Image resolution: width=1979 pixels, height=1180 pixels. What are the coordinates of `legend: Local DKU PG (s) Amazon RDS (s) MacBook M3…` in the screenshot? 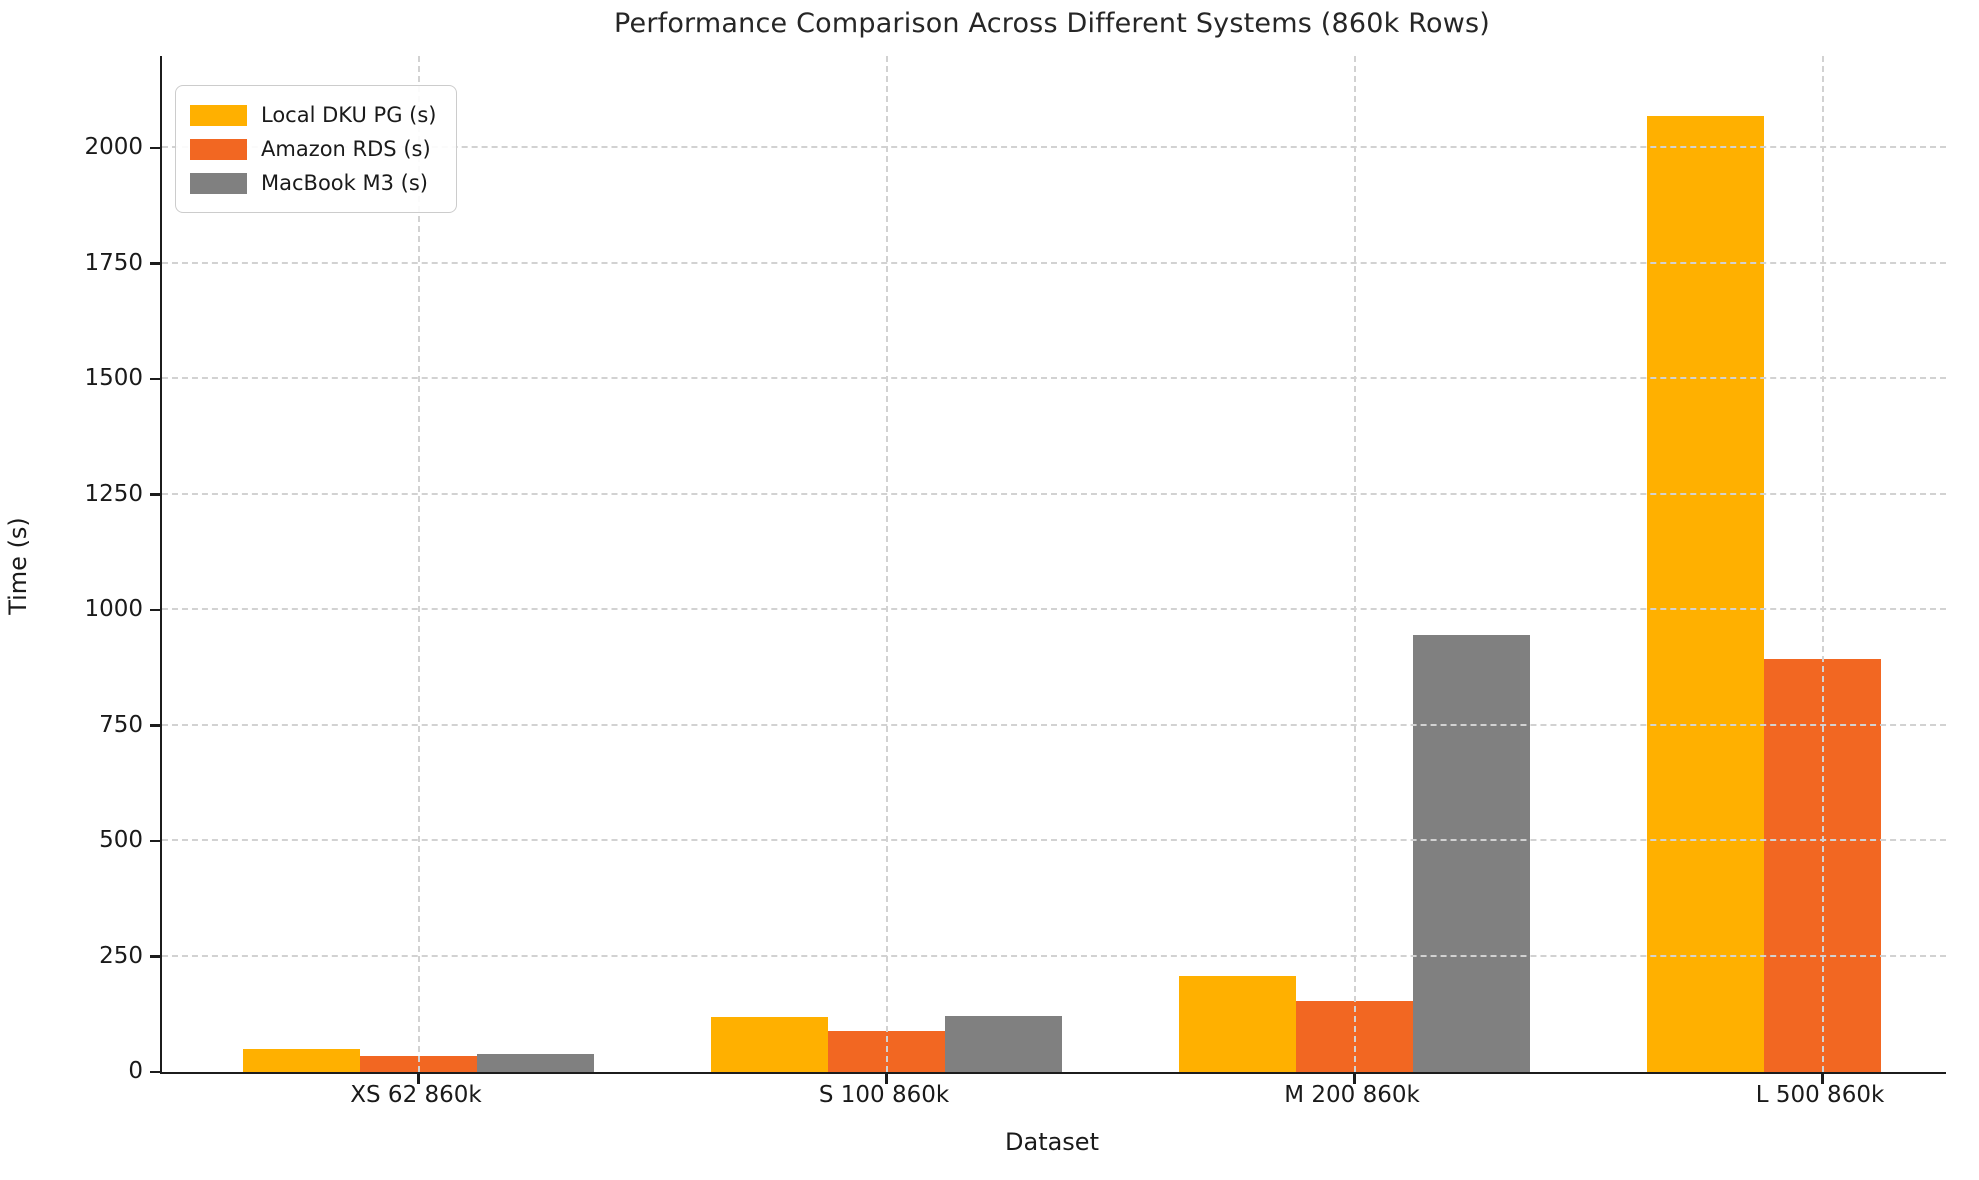 It's located at (316, 149).